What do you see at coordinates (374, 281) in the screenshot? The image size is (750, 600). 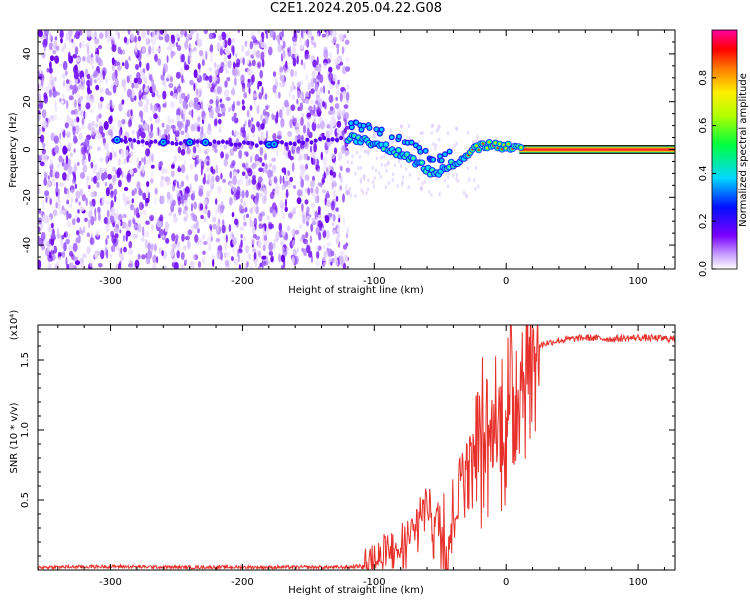 I see `x-tick-label: -100` at bounding box center [374, 281].